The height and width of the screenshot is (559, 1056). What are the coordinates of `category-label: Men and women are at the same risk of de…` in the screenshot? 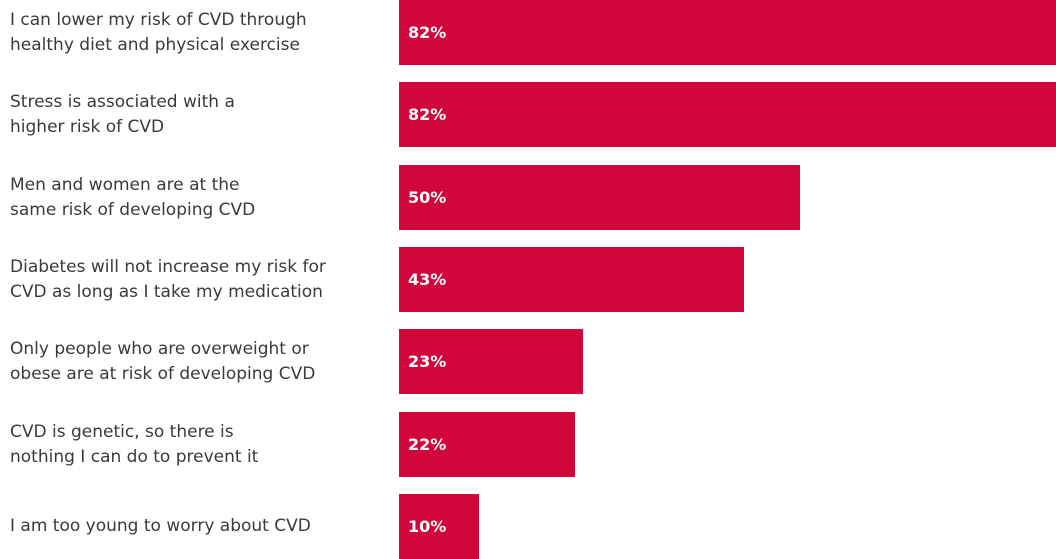 It's located at (133, 197).